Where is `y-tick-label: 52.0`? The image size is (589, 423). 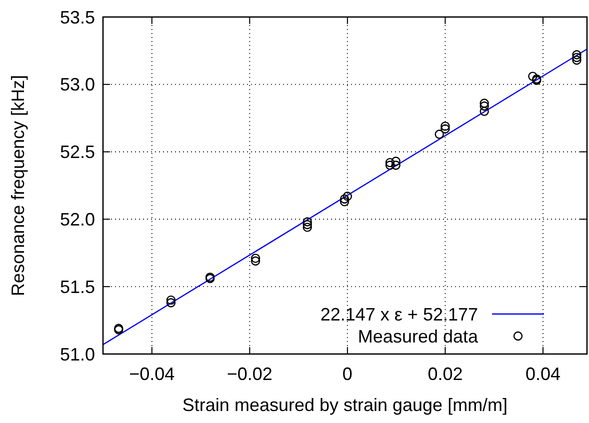 y-tick-label: 52.0 is located at coordinates (77, 220).